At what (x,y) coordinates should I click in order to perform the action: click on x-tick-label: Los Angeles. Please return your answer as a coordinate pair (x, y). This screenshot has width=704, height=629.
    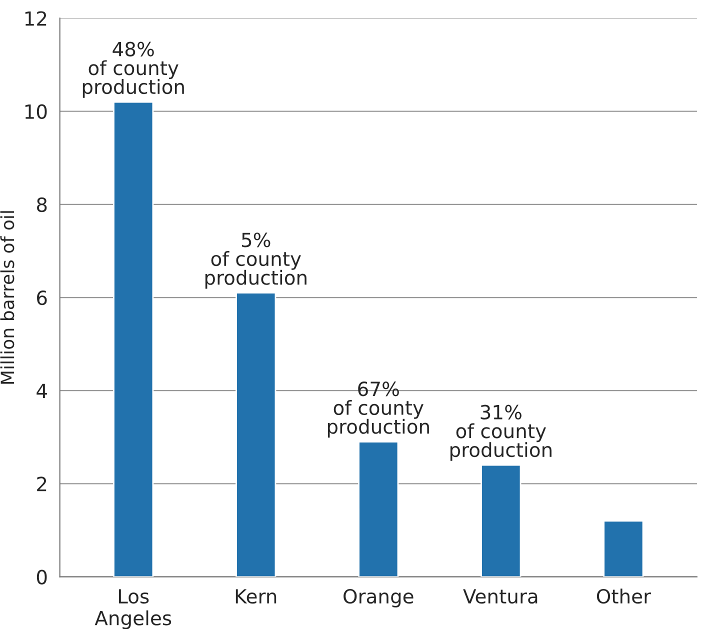
    Looking at the image, I should click on (133, 609).